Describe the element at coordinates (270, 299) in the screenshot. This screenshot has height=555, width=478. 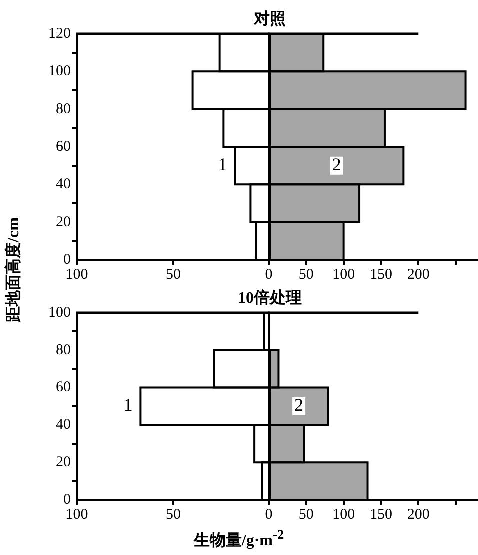
I see `chart-title: 10倍处理` at that location.